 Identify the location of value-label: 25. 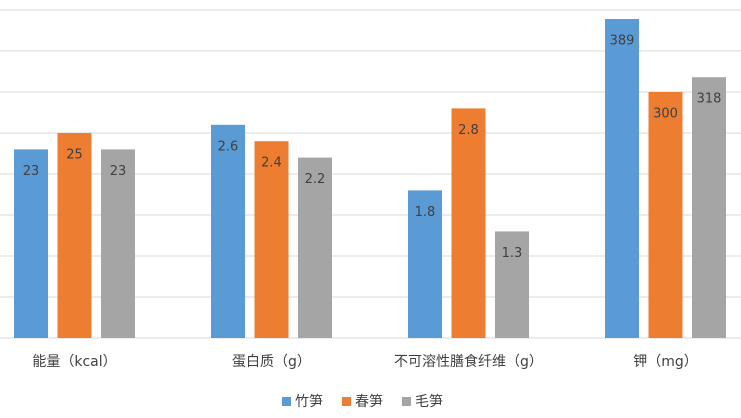
(74, 155).